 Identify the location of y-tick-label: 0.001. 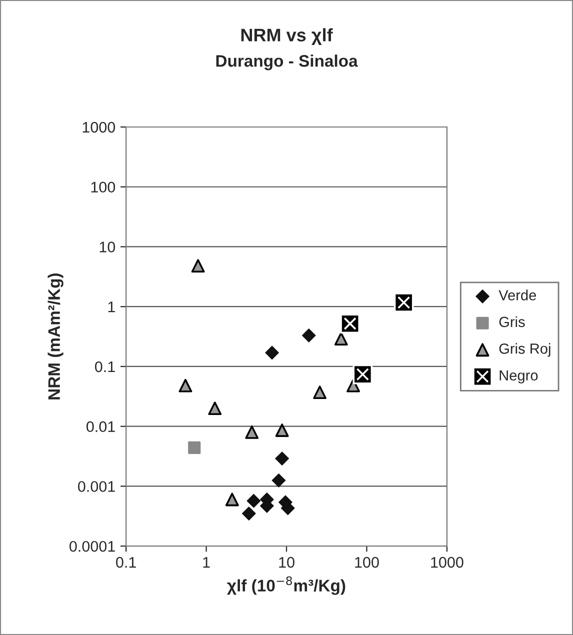
(96, 486).